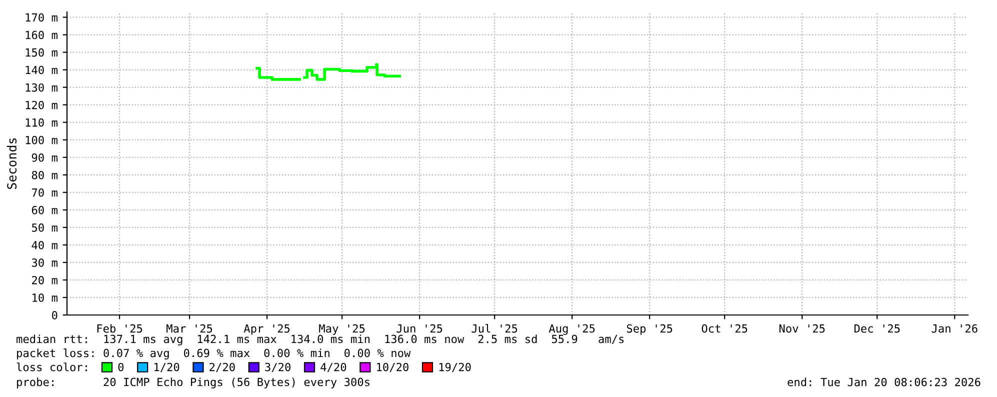 This screenshot has height=397, width=997. Describe the element at coordinates (333, 367) in the screenshot. I see `legend-label: 4/20` at that location.